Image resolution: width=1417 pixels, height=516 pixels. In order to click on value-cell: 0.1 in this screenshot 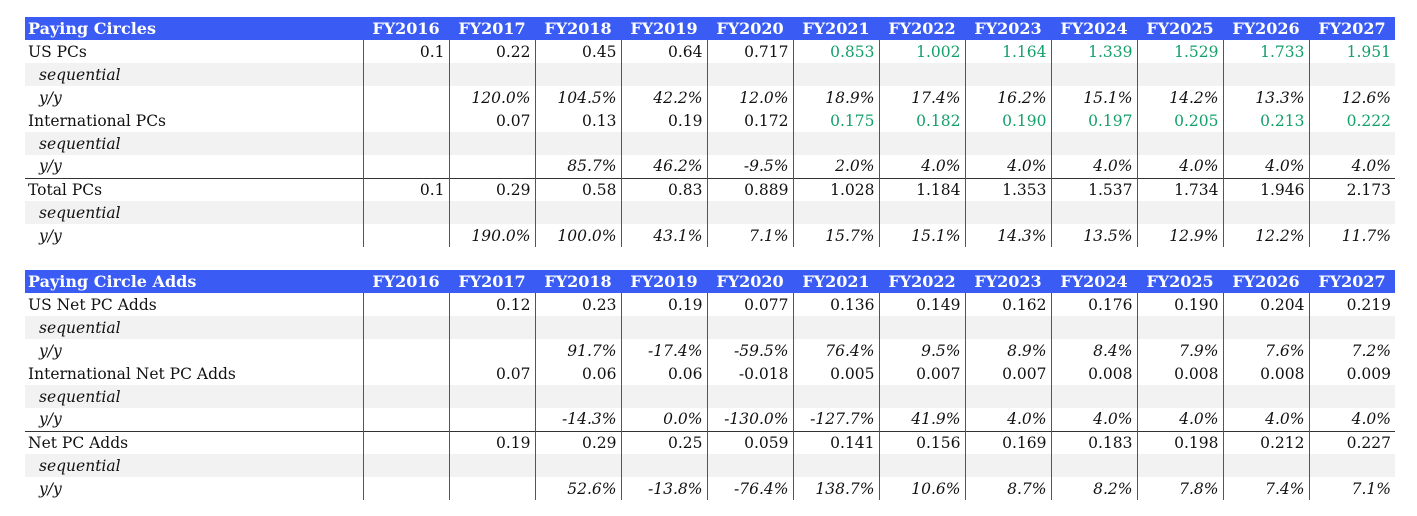, I will do `click(405, 189)`.